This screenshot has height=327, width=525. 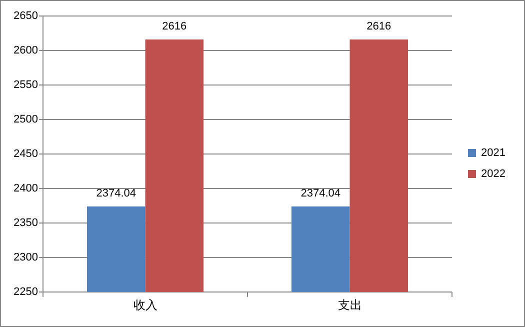 What do you see at coordinates (26, 84) in the screenshot?
I see `y-tick-label: 2550` at bounding box center [26, 84].